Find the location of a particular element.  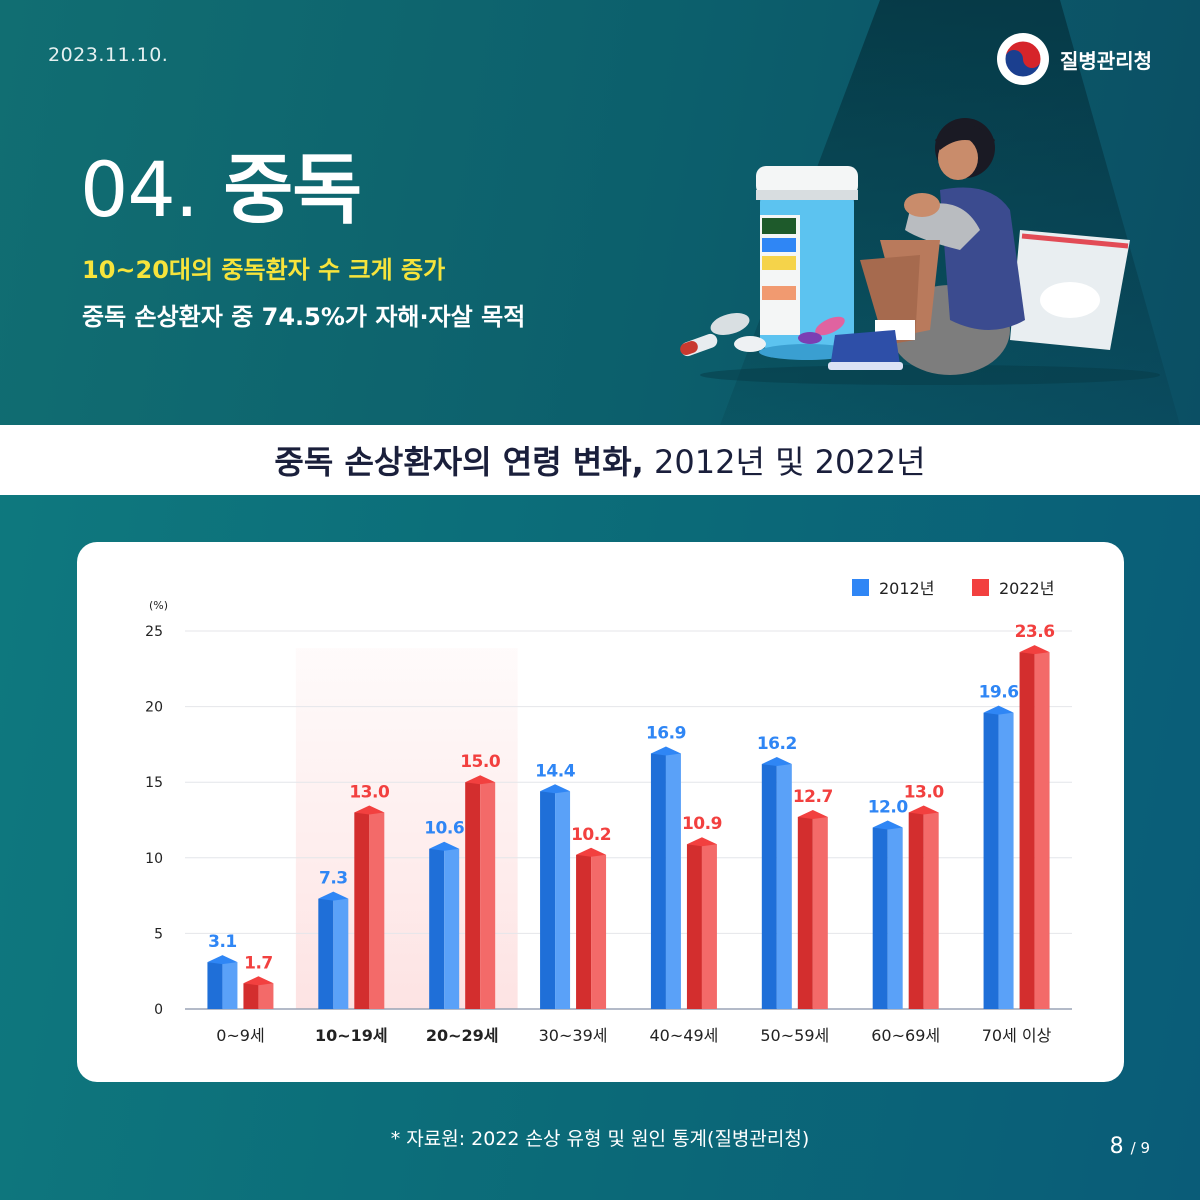

x-tick-label: 70세 이상 is located at coordinates (1017, 1035).